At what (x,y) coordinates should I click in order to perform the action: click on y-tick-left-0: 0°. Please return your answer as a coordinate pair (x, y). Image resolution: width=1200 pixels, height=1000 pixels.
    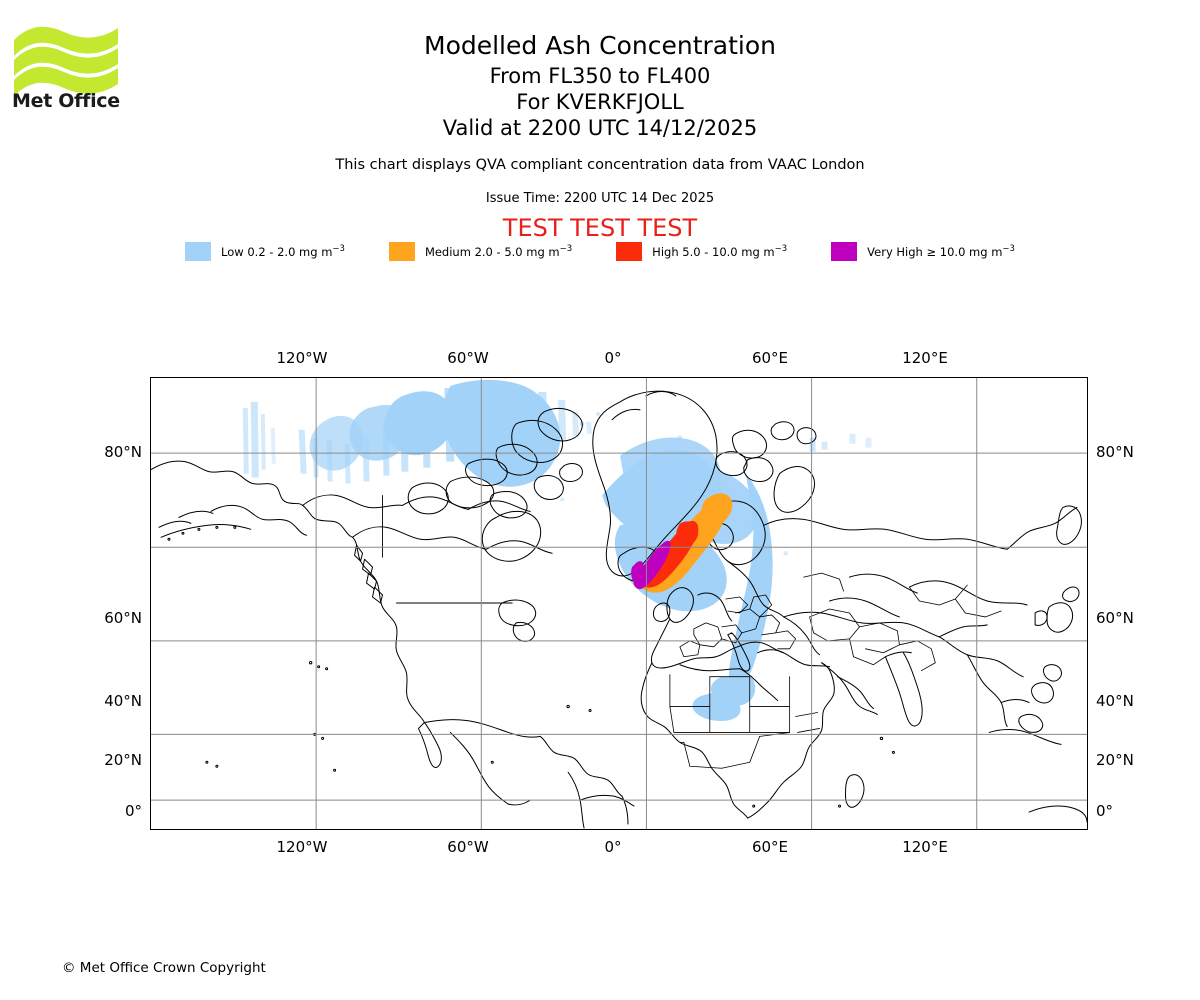
    Looking at the image, I should click on (133, 811).